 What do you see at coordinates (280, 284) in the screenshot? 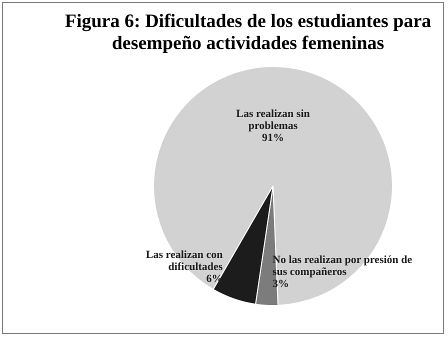
I see `data-label: 3%` at bounding box center [280, 284].